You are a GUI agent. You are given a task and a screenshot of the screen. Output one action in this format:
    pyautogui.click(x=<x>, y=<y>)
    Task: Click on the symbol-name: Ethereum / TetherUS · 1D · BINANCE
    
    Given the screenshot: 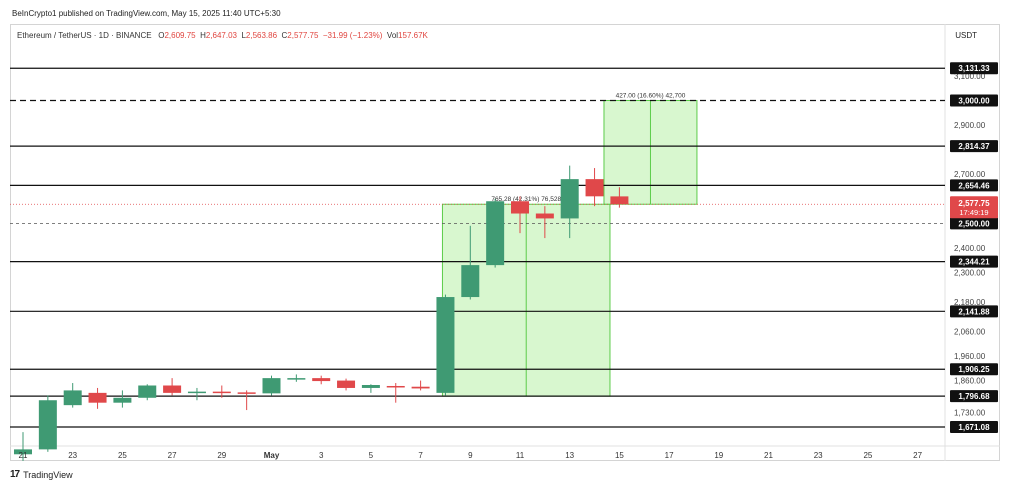 What is the action you would take?
    pyautogui.click(x=84, y=35)
    